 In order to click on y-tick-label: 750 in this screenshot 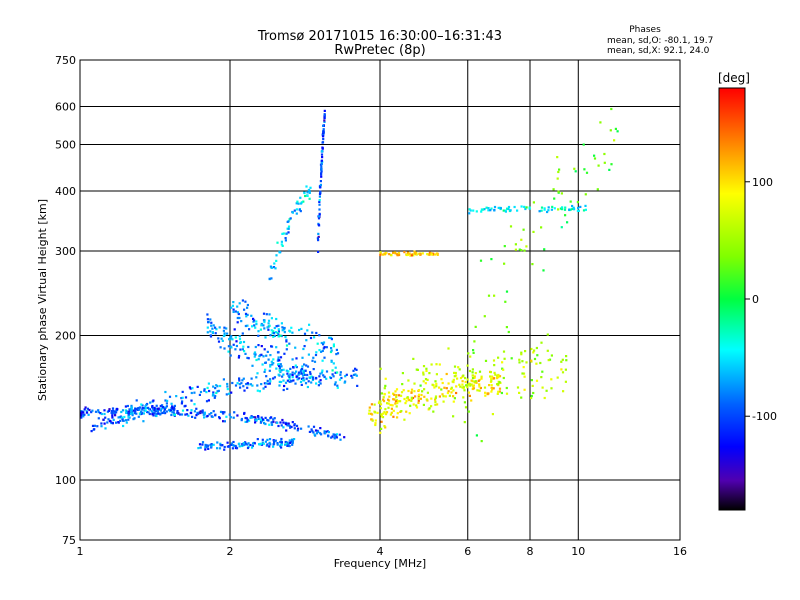, I will do `click(65, 60)`.